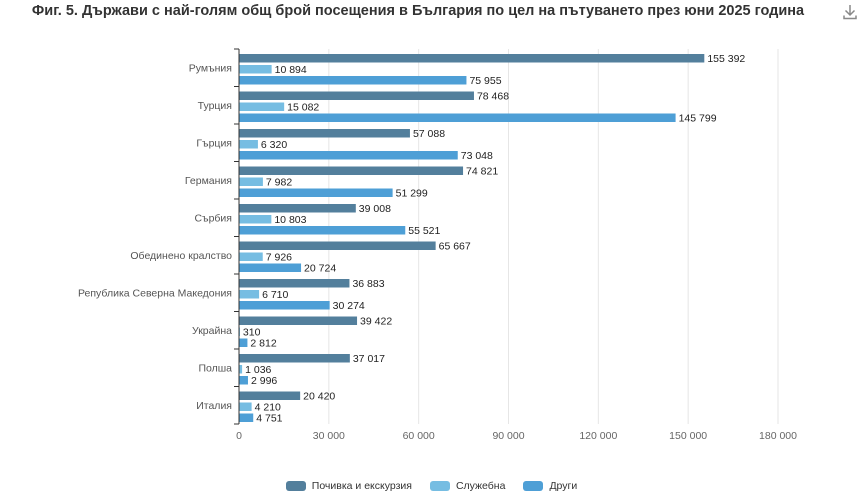  I want to click on x-tick-label: 180 000, so click(778, 436).